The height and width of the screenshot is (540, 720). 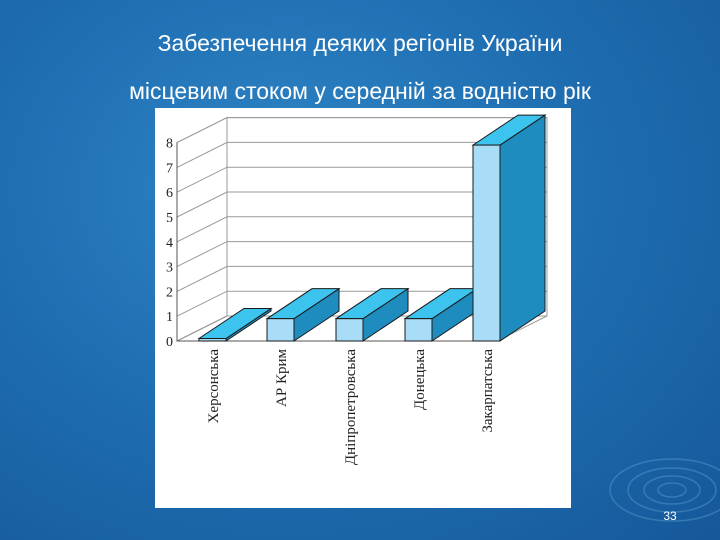 I want to click on y-tick-label: 8, so click(x=169, y=144).